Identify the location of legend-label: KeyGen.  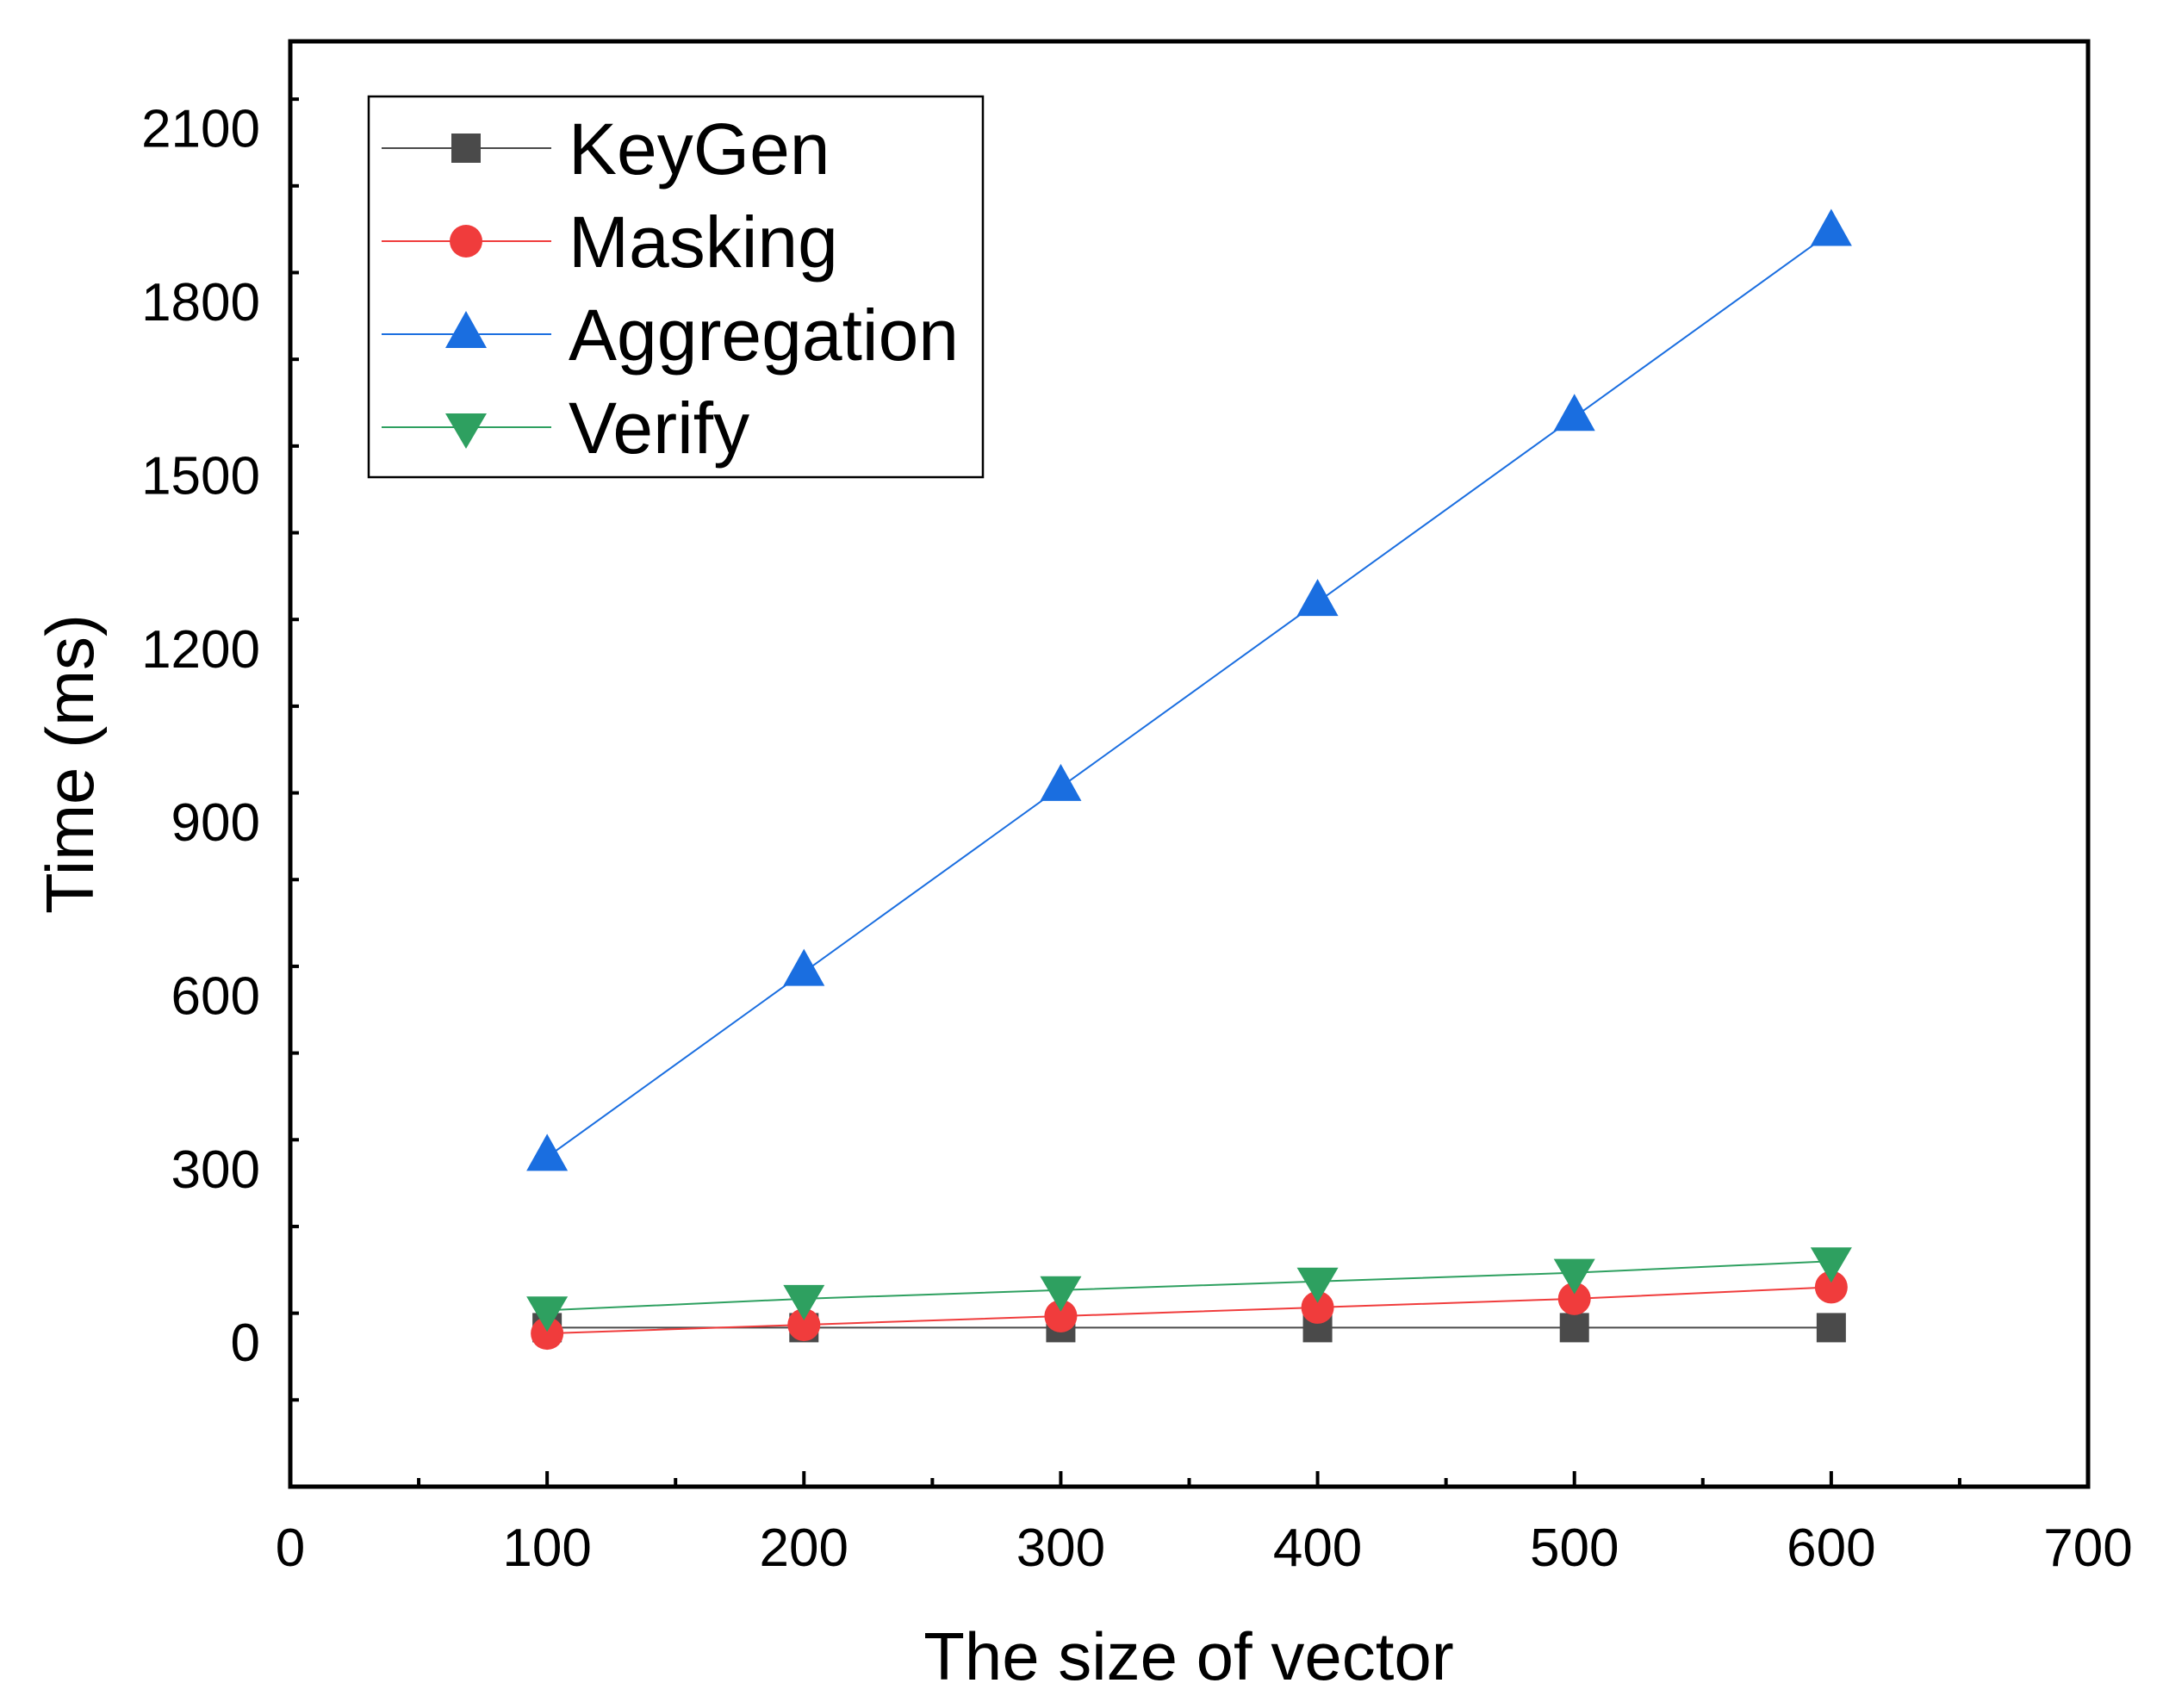
(699, 149).